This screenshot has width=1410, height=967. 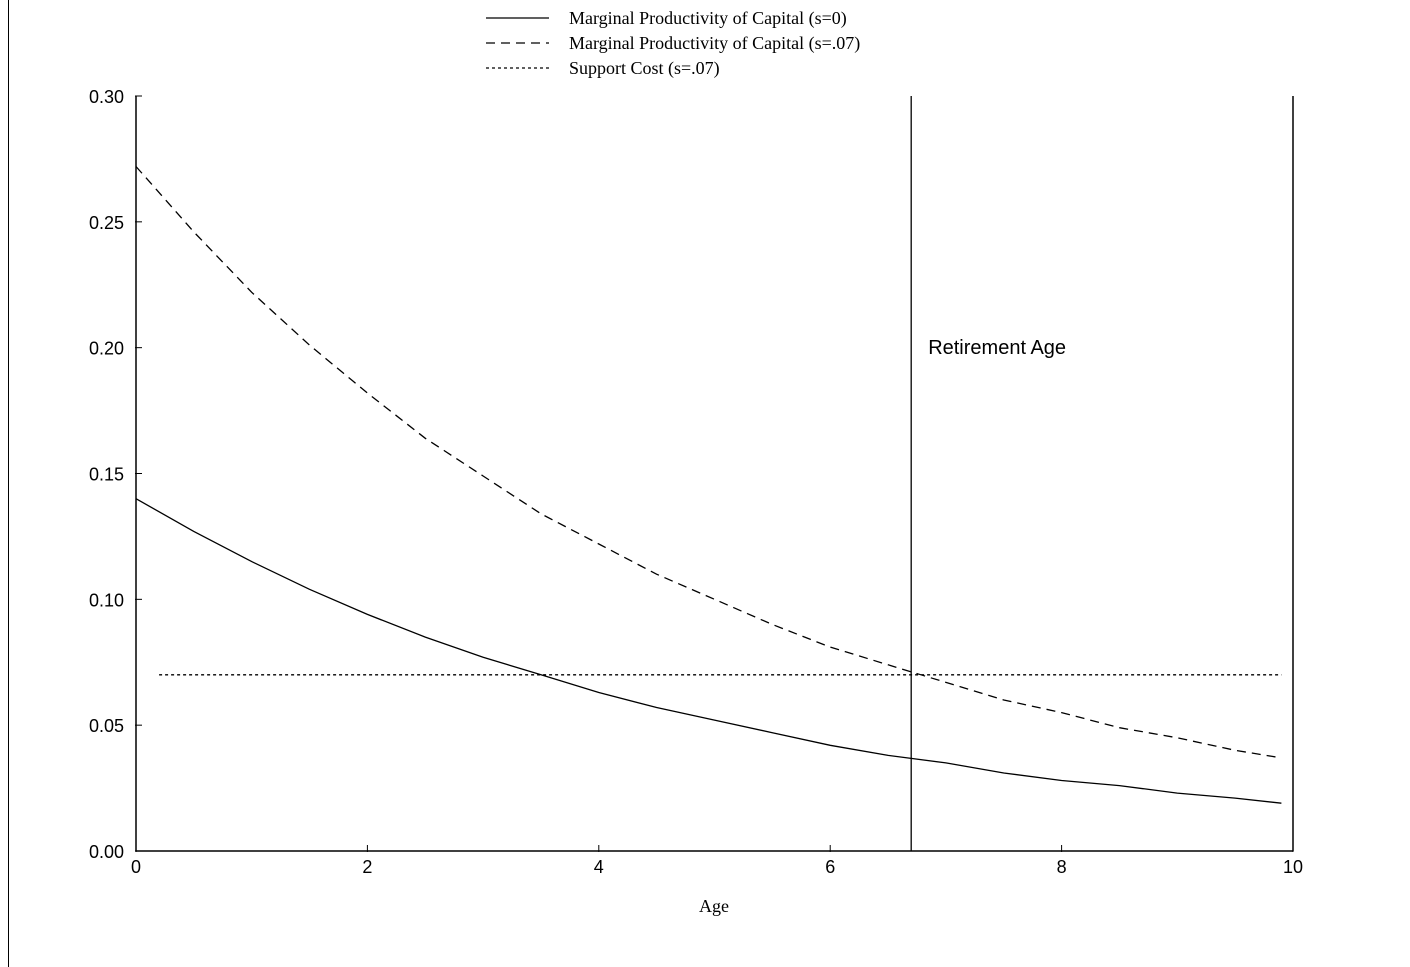 I want to click on legend-label-0: Marginal Productivity of Capital (s=0), so click(x=708, y=18).